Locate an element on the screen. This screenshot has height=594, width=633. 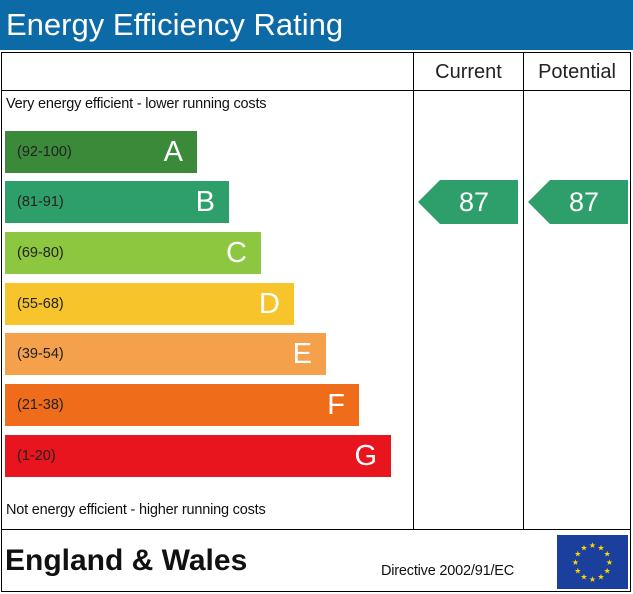
page-title: Energy Efficiency Rating is located at coordinates (175, 24).